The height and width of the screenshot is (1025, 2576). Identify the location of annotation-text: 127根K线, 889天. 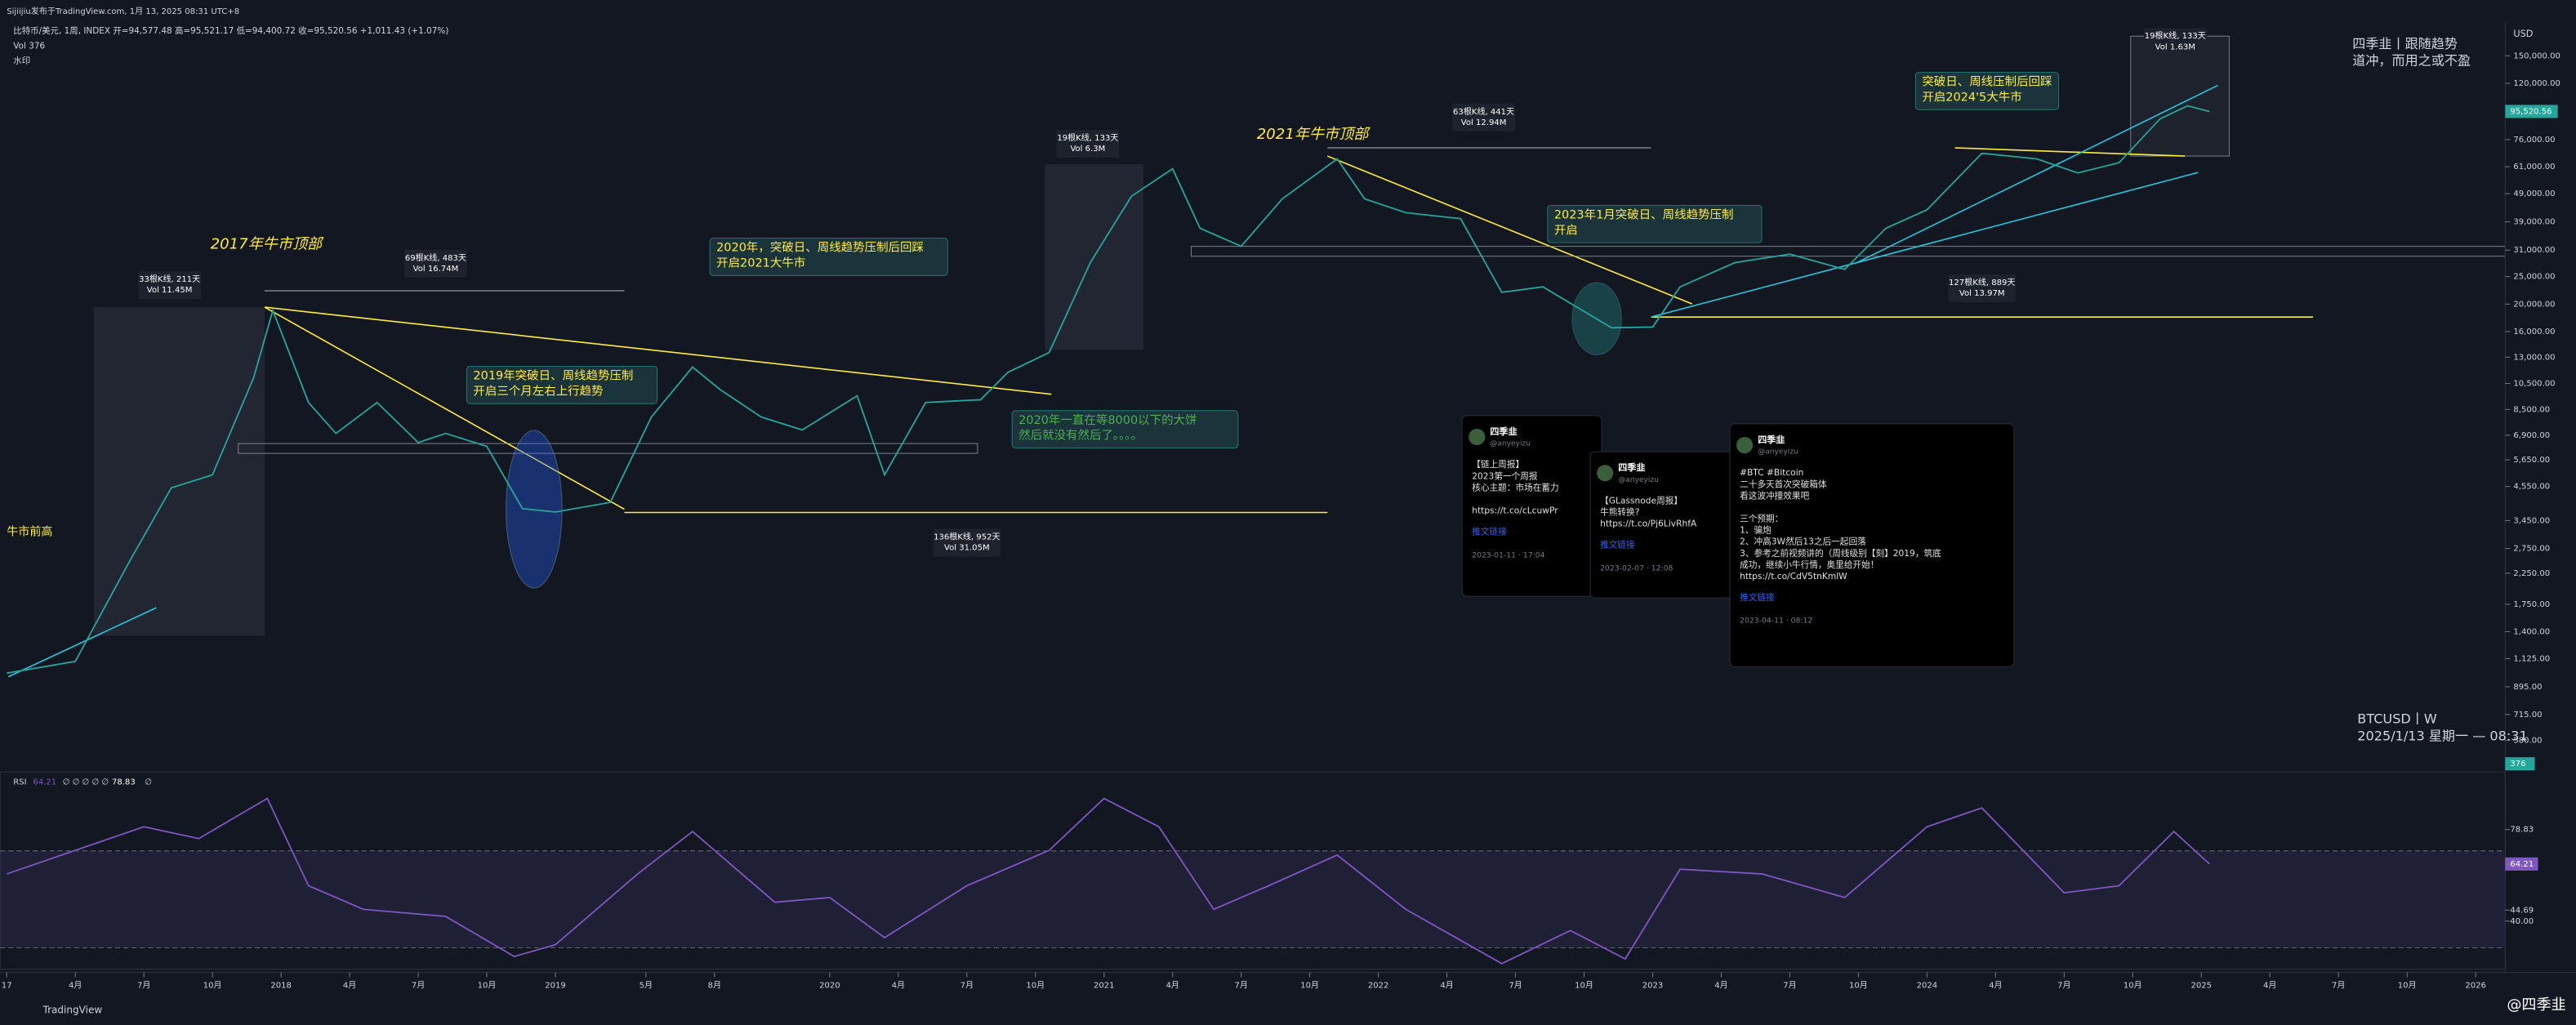
(1982, 282).